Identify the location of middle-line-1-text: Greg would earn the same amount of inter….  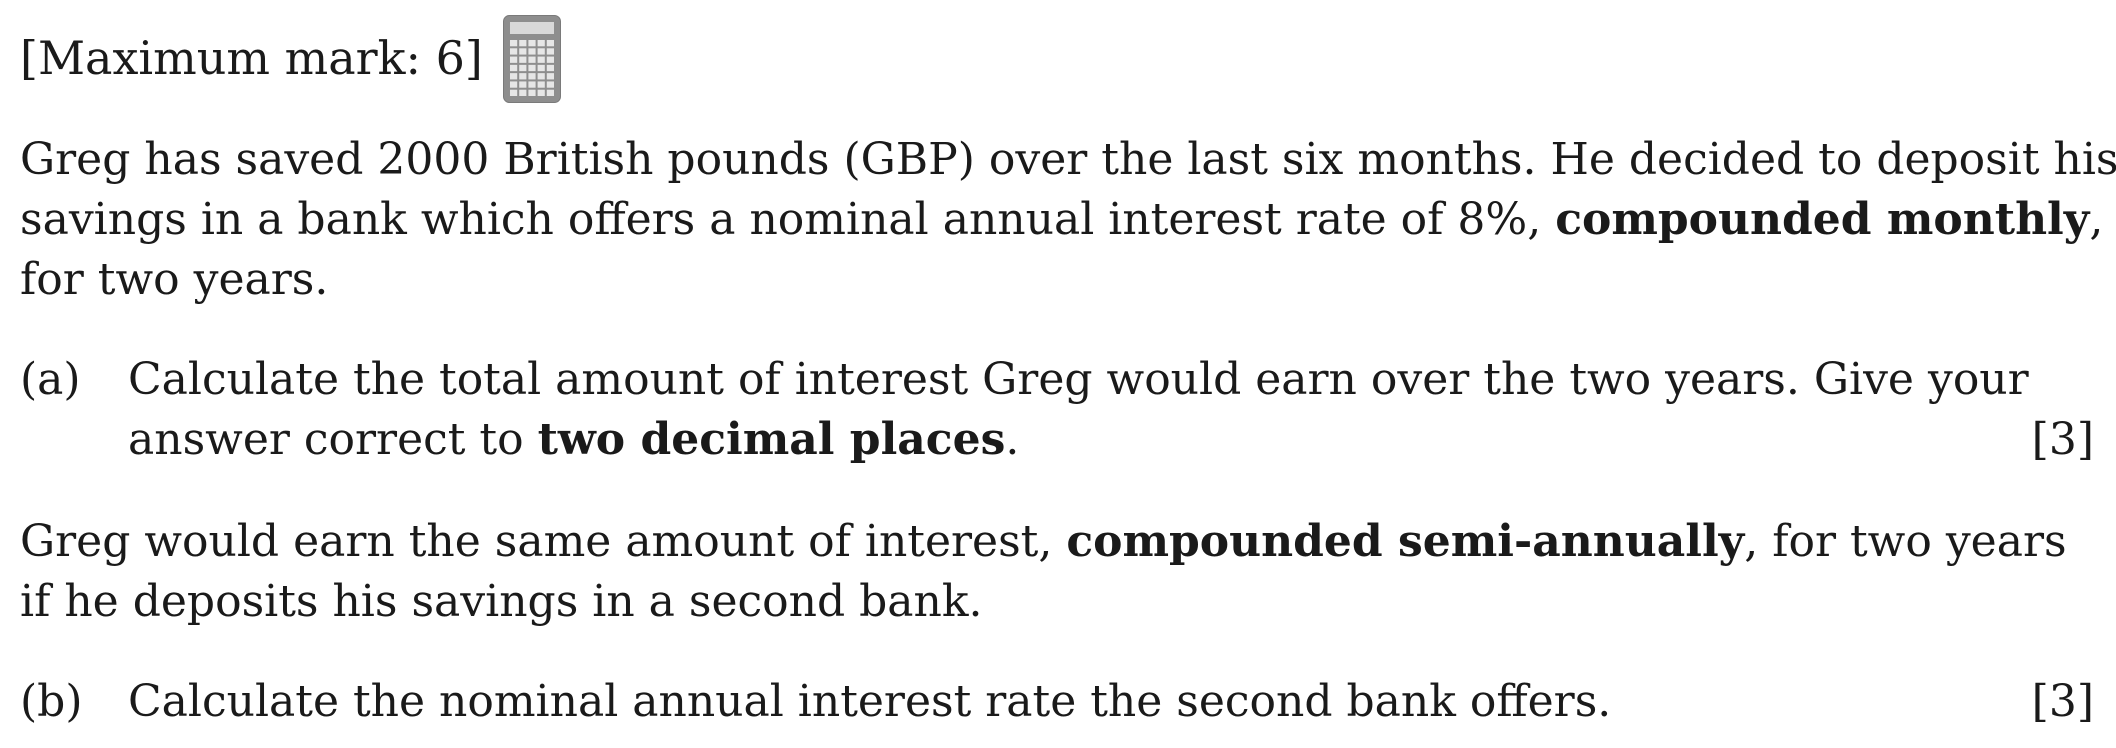
(543, 541).